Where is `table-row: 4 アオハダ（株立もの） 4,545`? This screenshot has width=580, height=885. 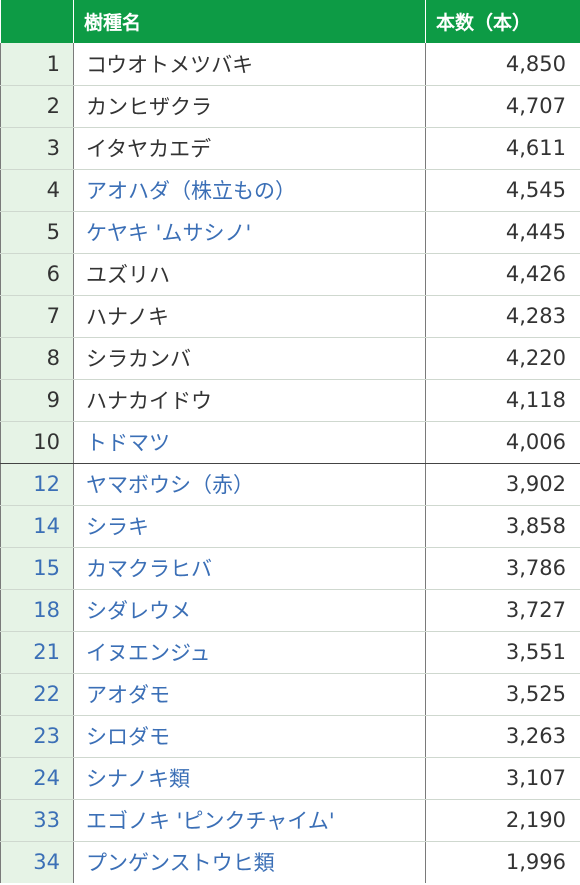
table-row: 4 アオハダ（株立もの） 4,545 is located at coordinates (290, 190).